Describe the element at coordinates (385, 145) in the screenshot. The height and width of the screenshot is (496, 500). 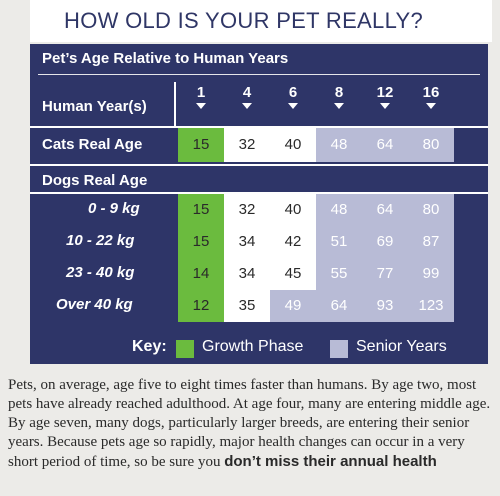
I see `cats-age-cell: 64` at that location.